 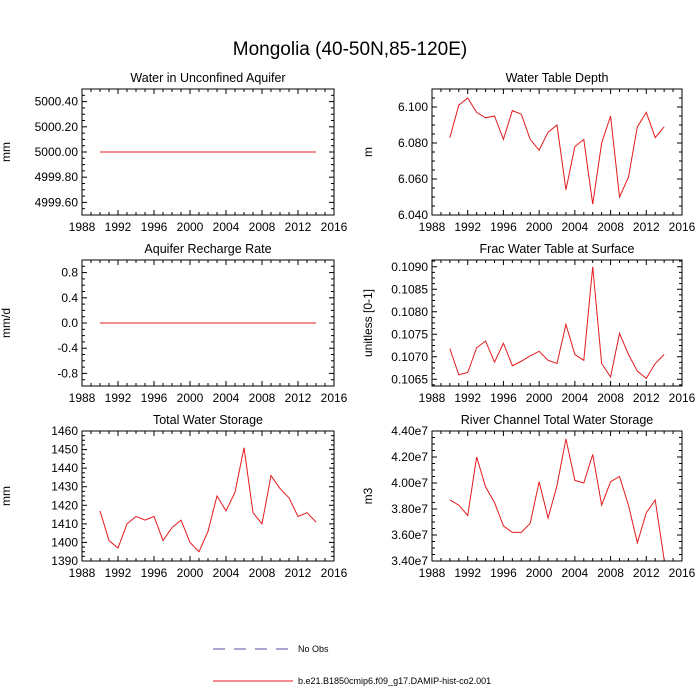 What do you see at coordinates (207, 249) in the screenshot?
I see `panel-title: Aquifer Recharge Rate` at bounding box center [207, 249].